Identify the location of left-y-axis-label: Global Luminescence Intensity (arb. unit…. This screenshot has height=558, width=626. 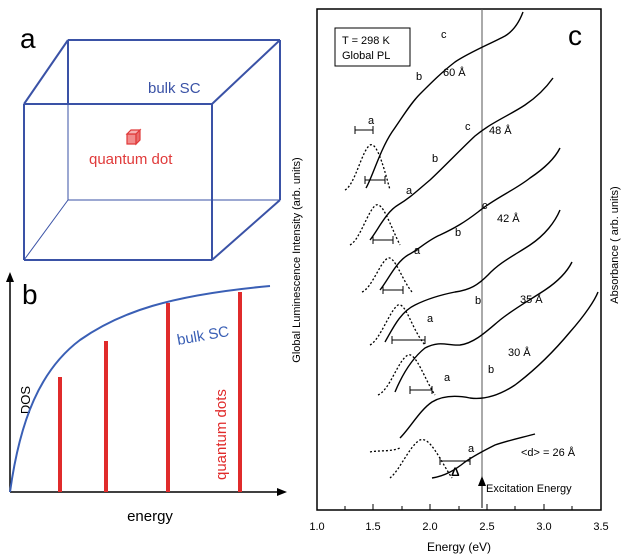
(297, 259).